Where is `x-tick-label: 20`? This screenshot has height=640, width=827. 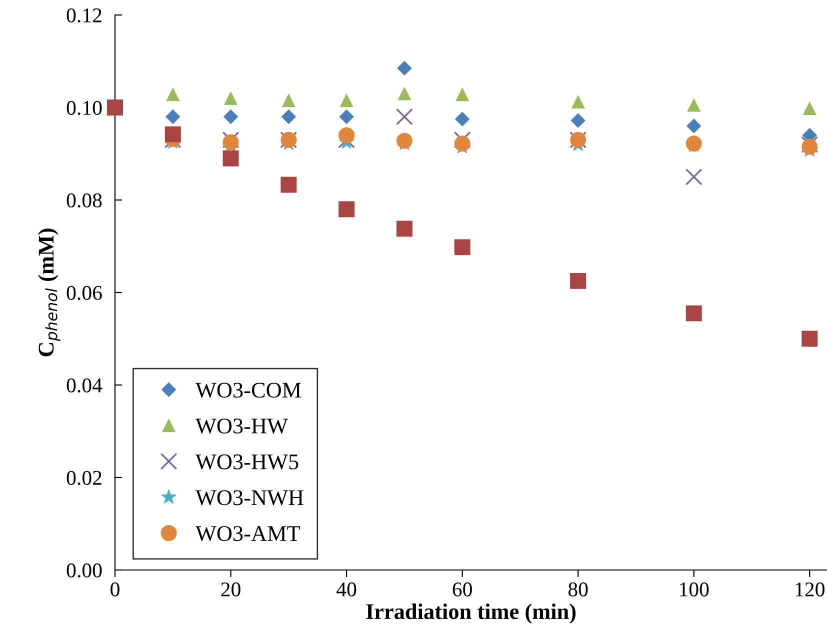 x-tick-label: 20 is located at coordinates (230, 589).